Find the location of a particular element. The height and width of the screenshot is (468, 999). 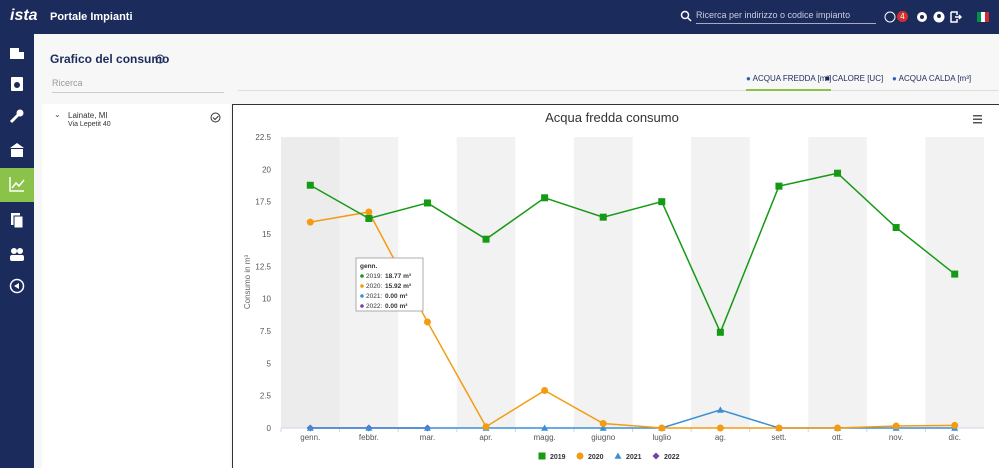

x-tick-label: nov. is located at coordinates (896, 437).